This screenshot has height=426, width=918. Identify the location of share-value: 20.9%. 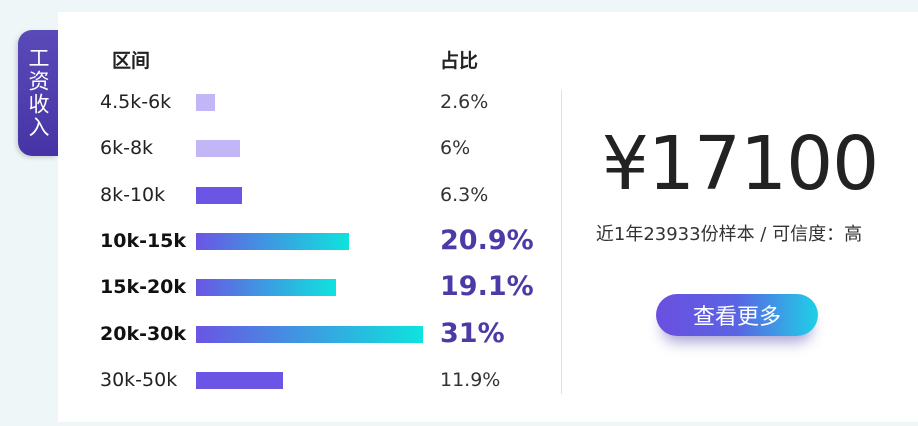
(487, 241).